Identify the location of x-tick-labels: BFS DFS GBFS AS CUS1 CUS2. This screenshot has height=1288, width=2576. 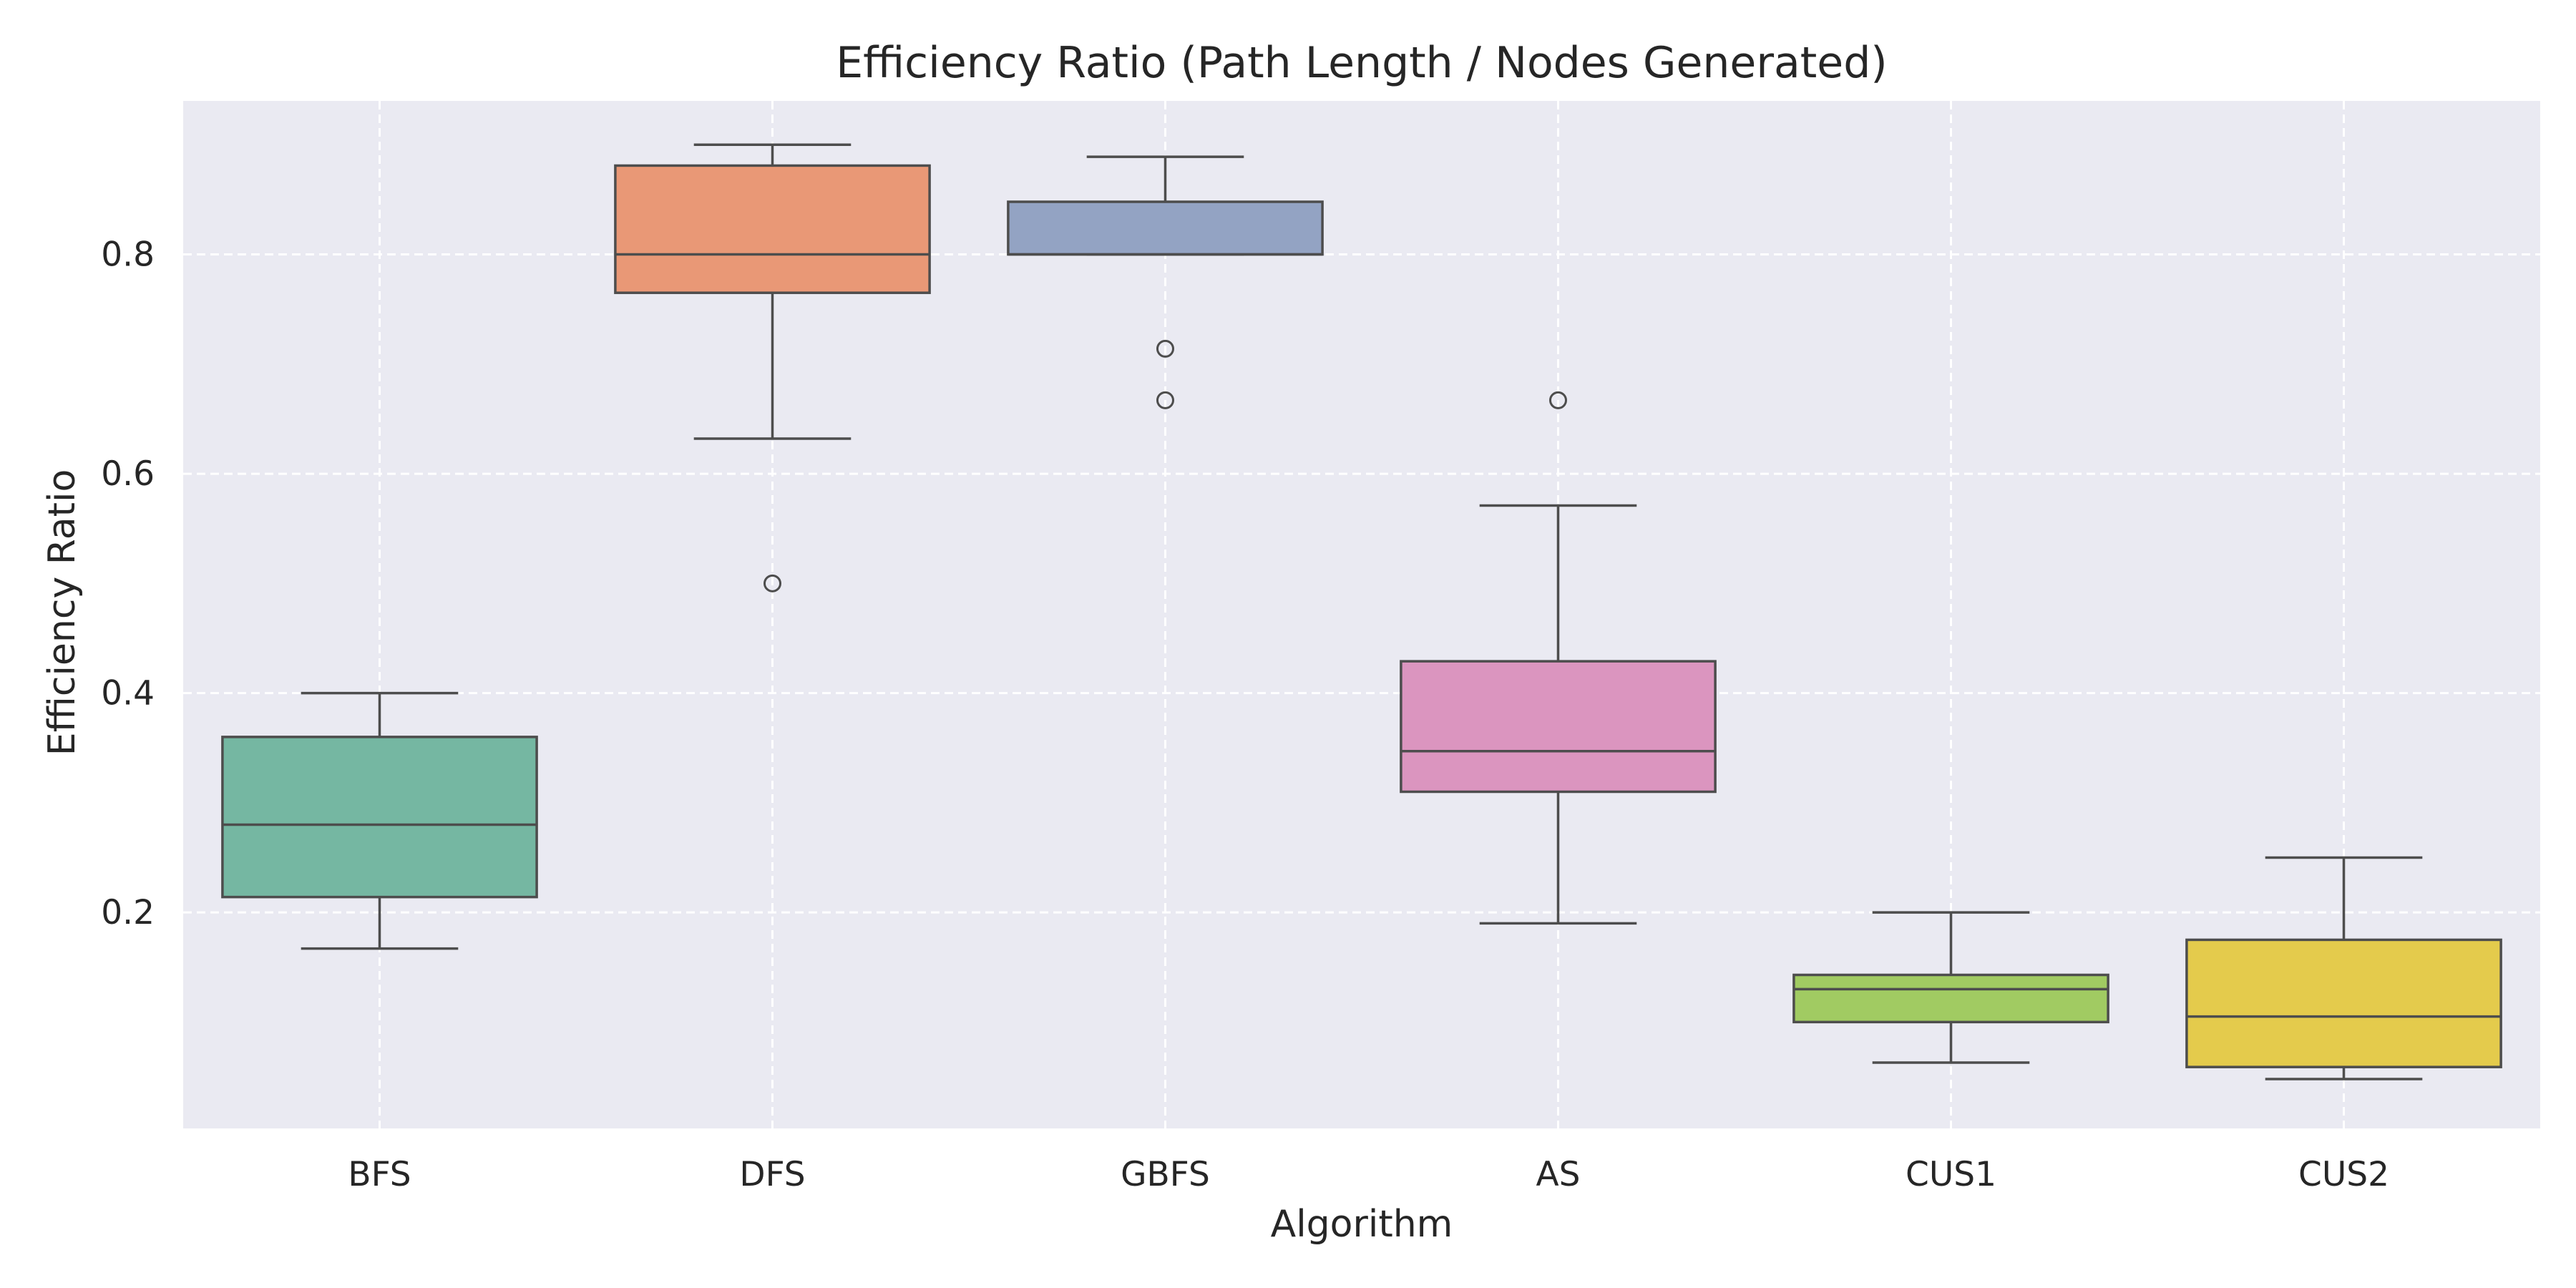
(1368, 1174).